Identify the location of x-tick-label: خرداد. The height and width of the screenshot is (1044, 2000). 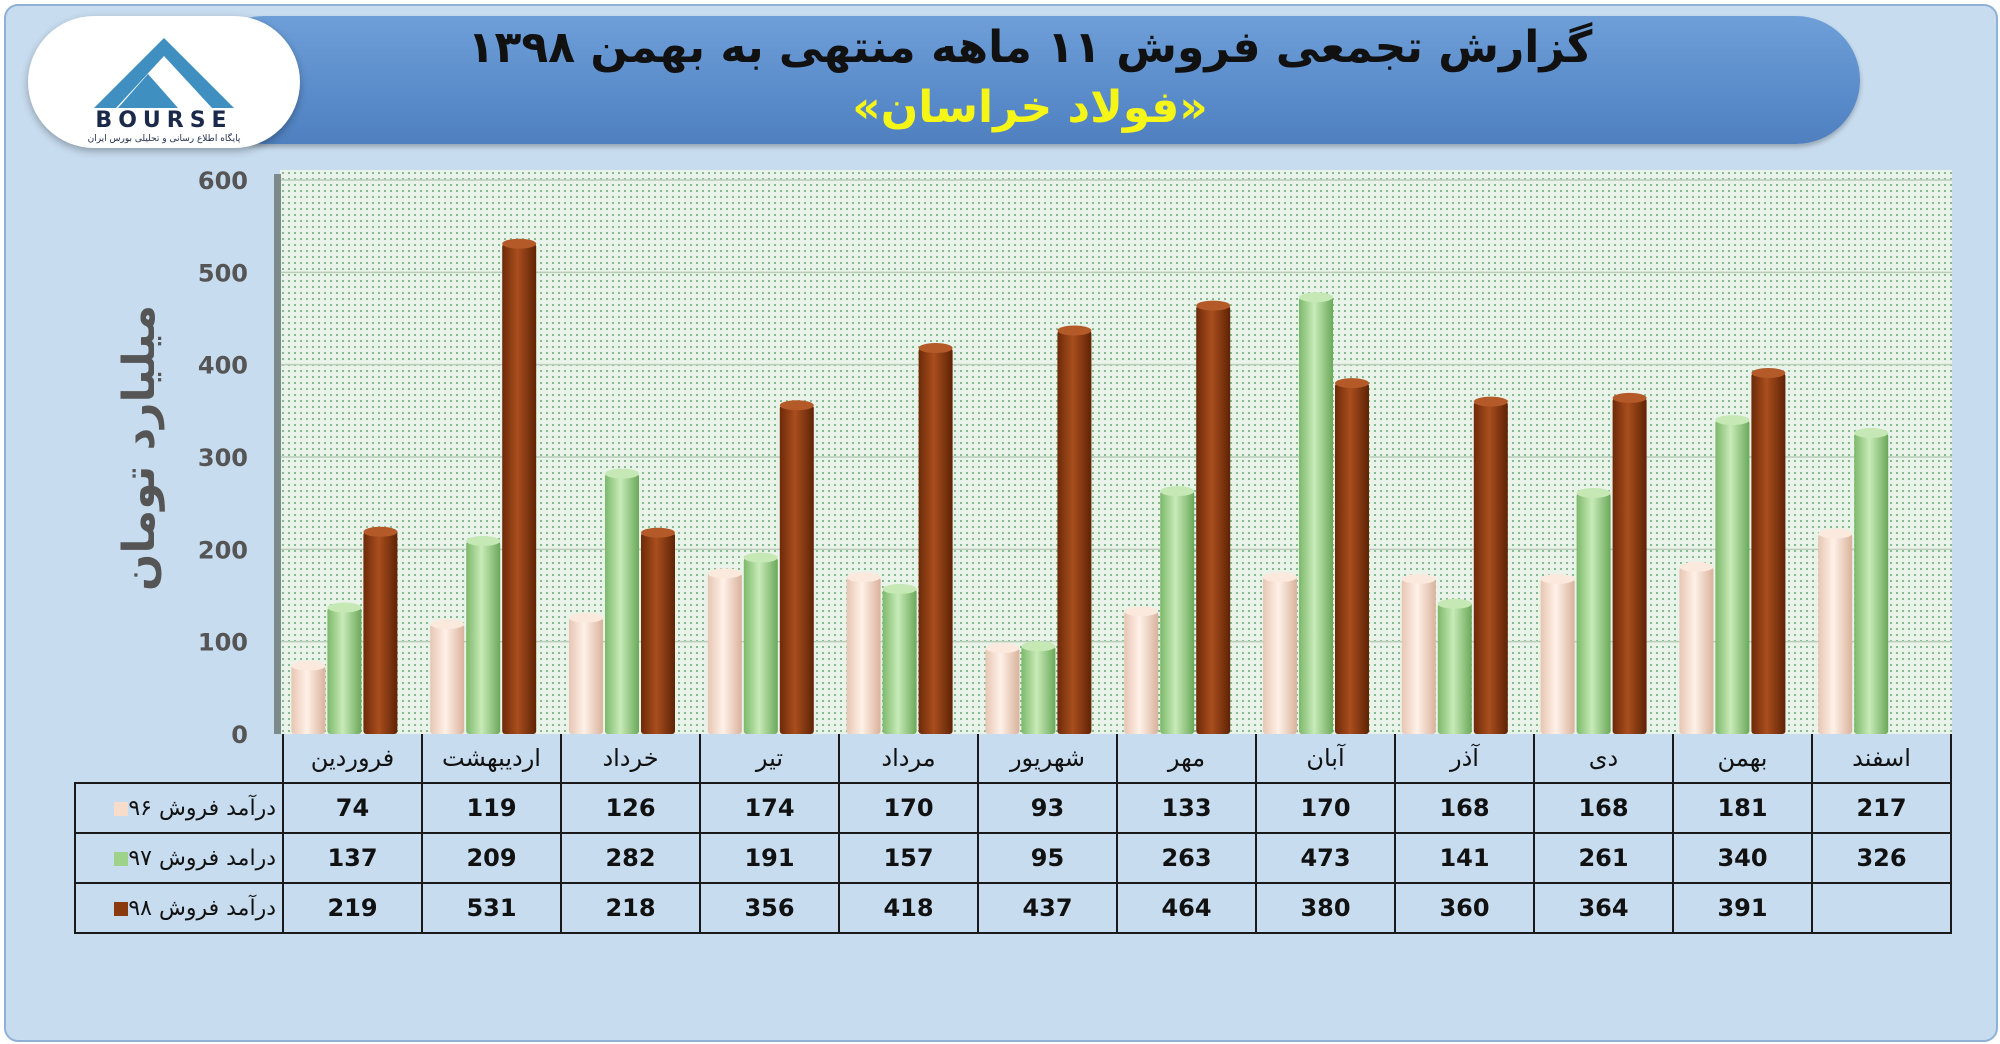
(630, 759).